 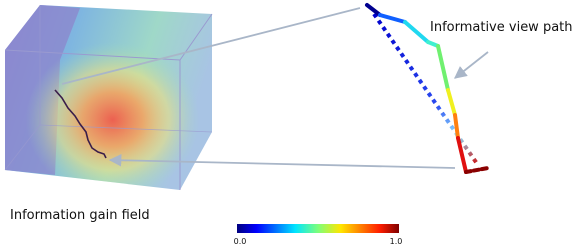 I want to click on path-label: Informative view path, so click(x=501, y=27).